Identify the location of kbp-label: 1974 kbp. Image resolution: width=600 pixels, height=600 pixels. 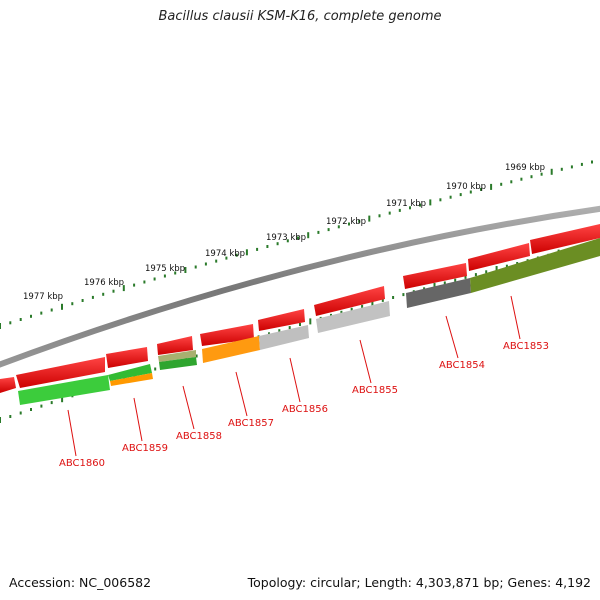
(225, 254).